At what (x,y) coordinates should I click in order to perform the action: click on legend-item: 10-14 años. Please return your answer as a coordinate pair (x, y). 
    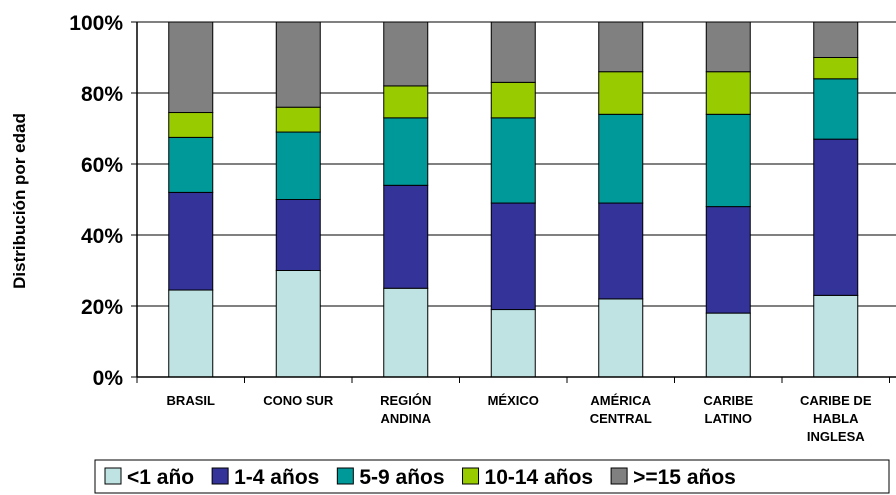
    Looking at the image, I should click on (528, 477).